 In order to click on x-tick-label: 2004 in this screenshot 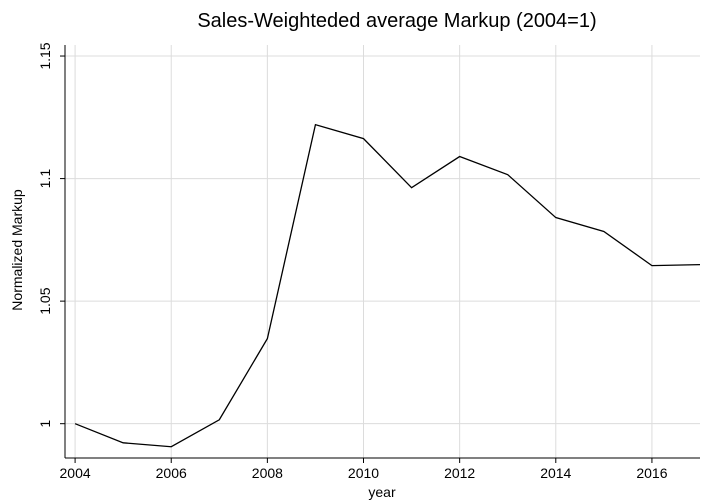, I will do `click(75, 473)`.